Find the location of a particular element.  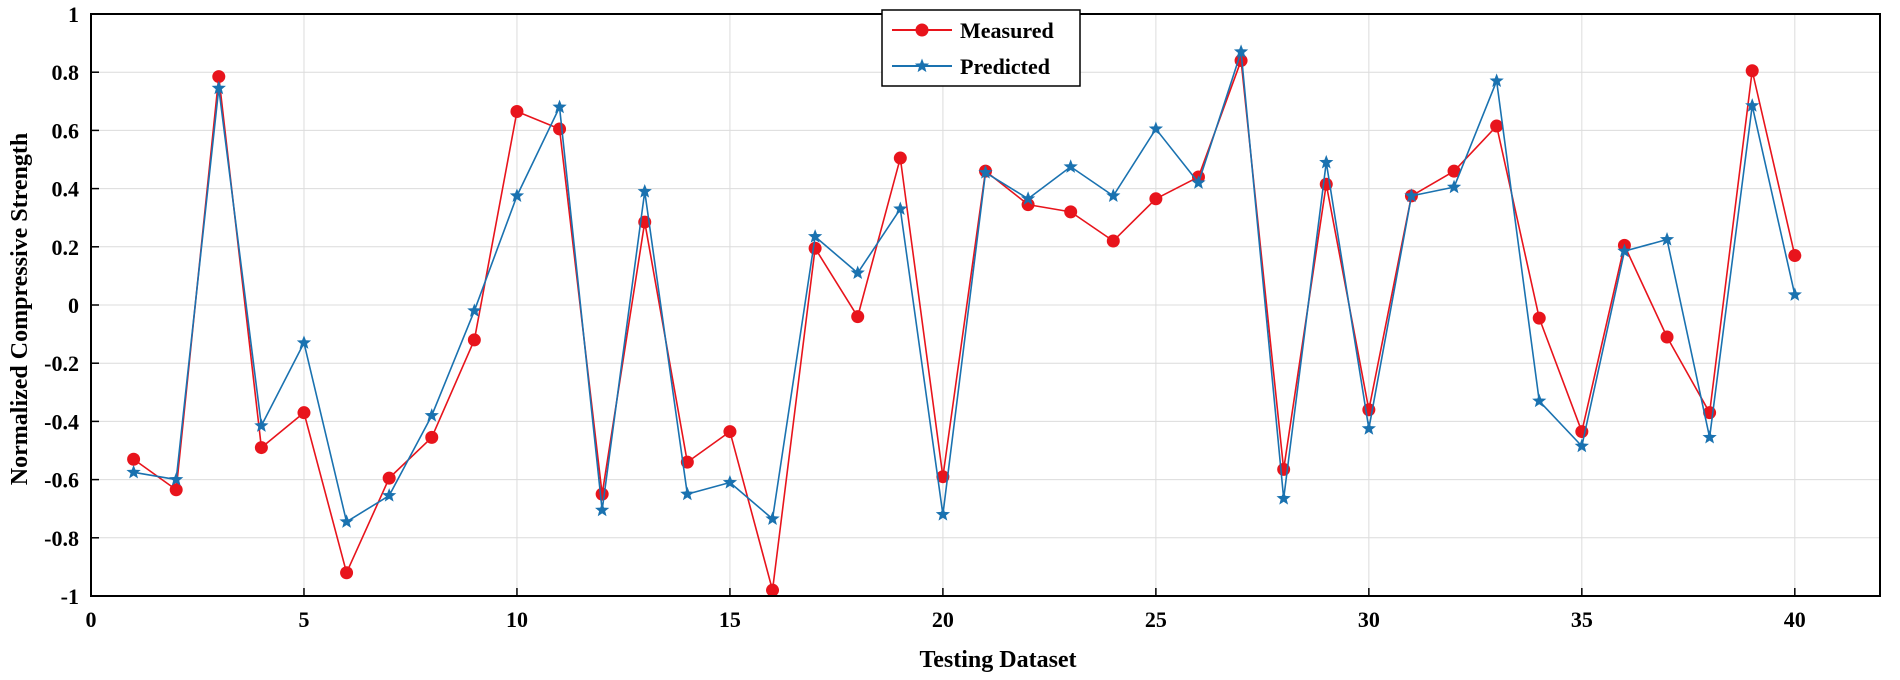

x-tick-label-40: 40 is located at coordinates (1795, 619).